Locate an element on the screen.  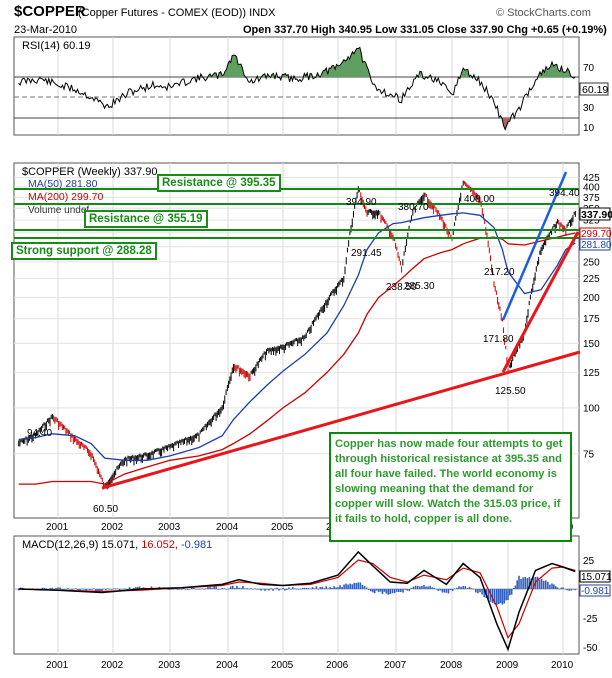
uptrend-channel-line is located at coordinates (534, 246).